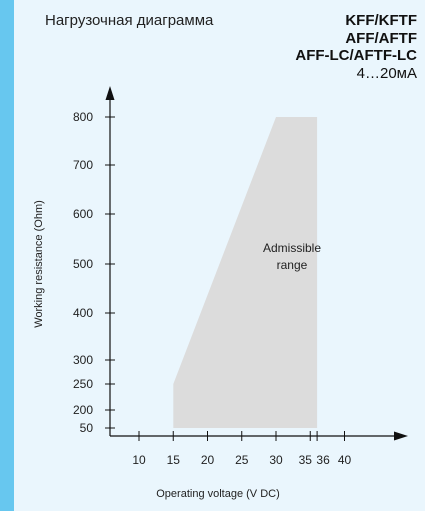 The width and height of the screenshot is (425, 511). Describe the element at coordinates (139, 460) in the screenshot. I see `x-tick-label: 10` at that location.